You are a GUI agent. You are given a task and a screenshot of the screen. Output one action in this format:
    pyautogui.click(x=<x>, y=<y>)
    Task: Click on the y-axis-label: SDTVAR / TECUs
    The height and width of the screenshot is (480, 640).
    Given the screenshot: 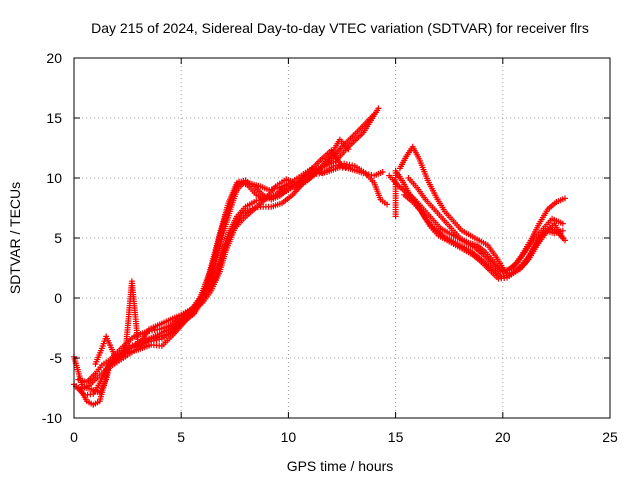 What is the action you would take?
    pyautogui.click(x=15, y=238)
    